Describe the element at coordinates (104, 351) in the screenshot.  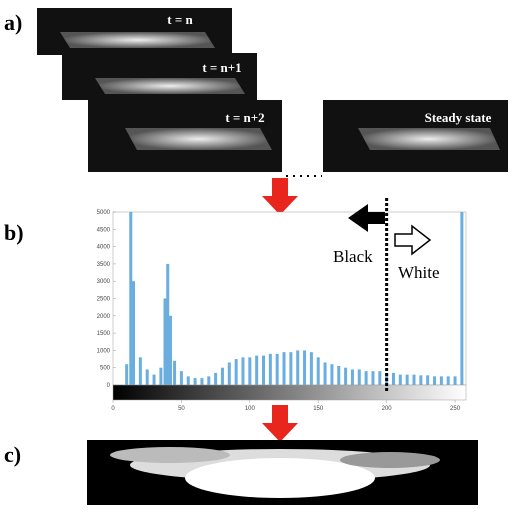
I see `y-tick-label: 1000` at that location.